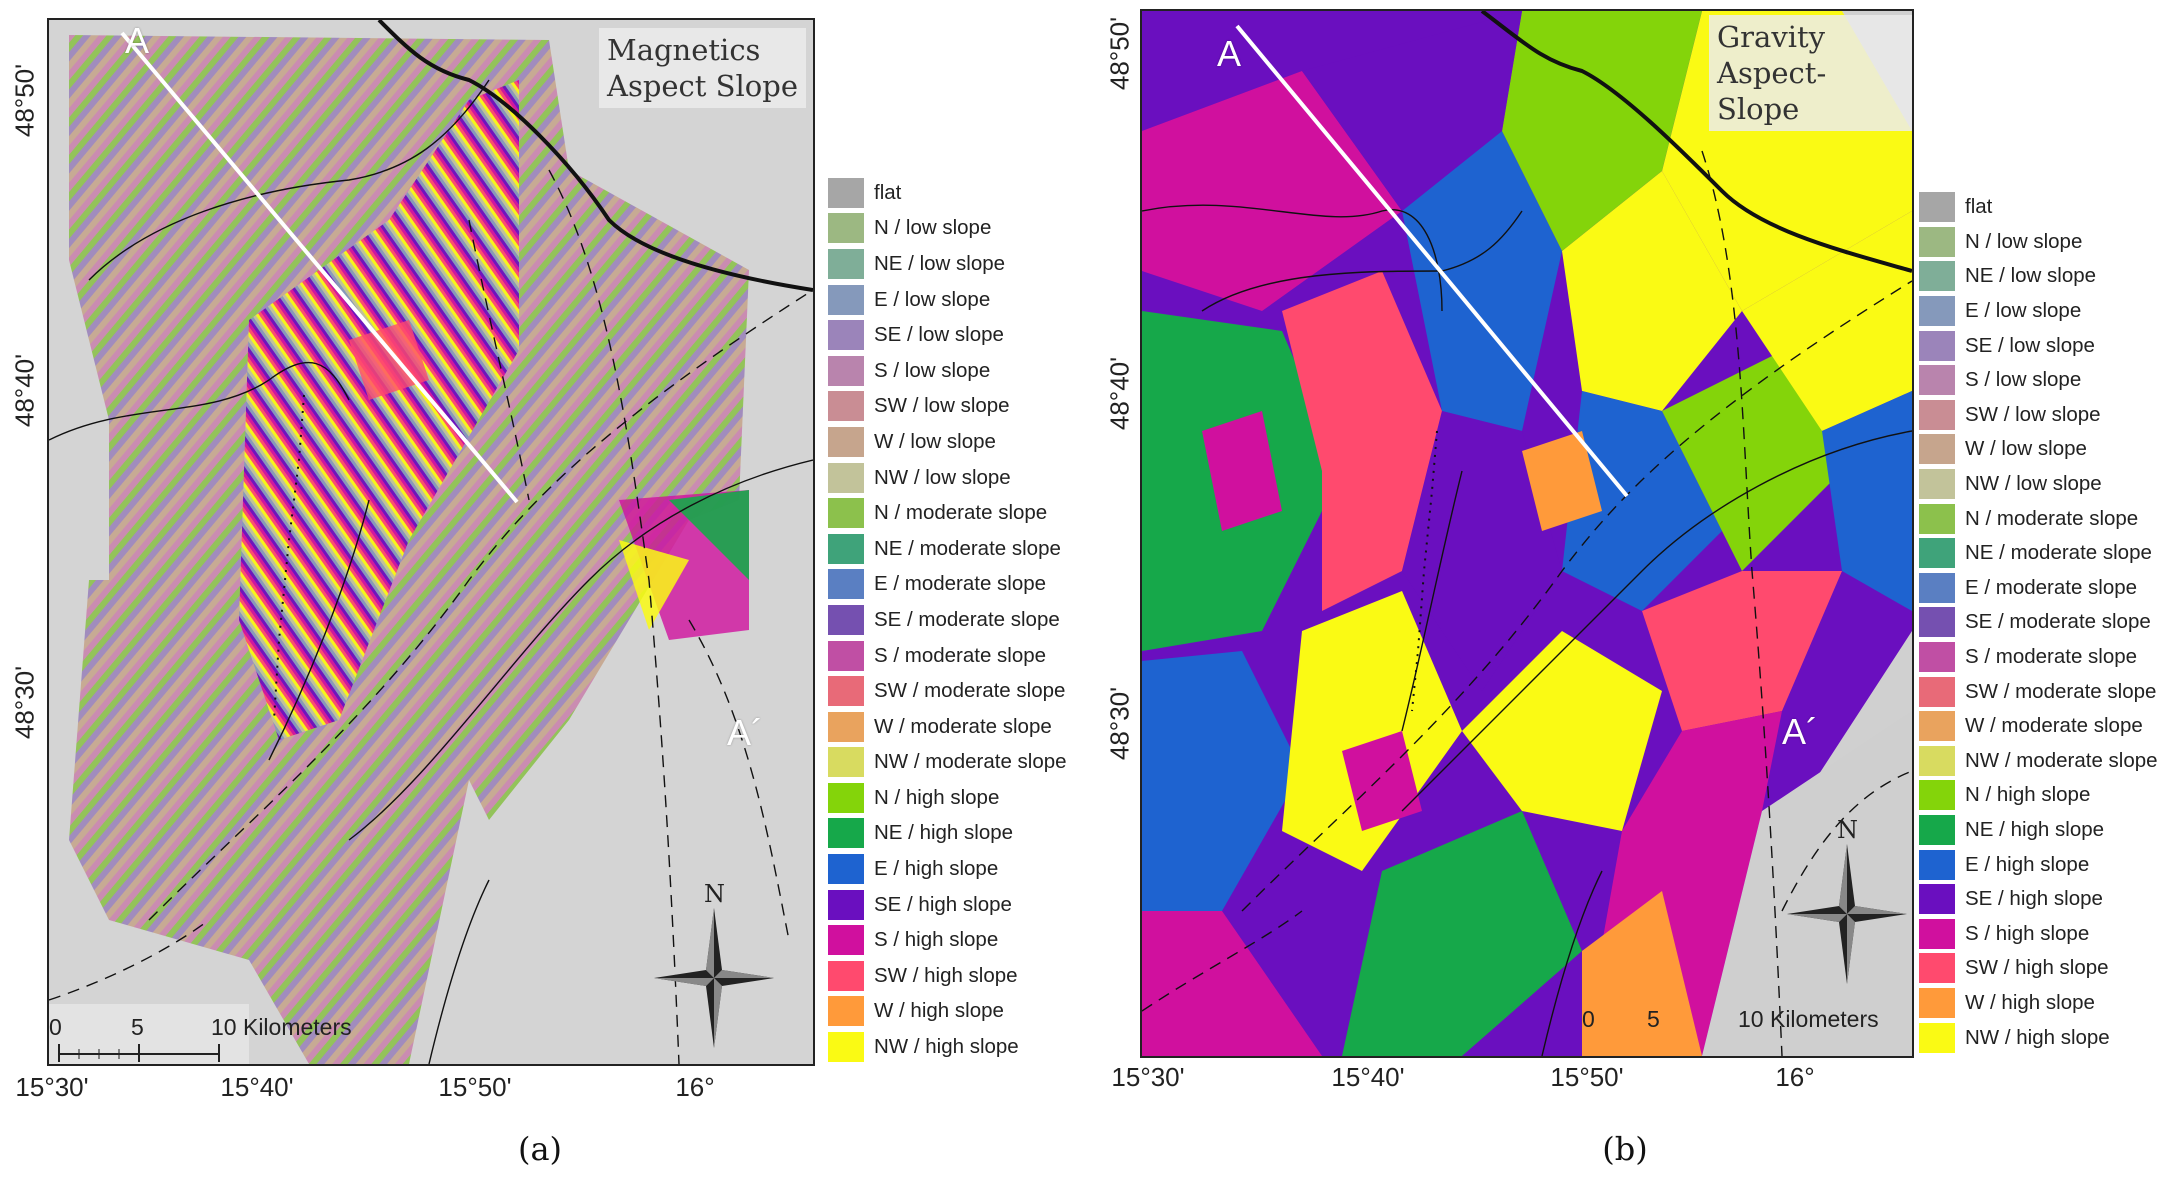 This screenshot has height=1181, width=2167. I want to click on legend-item: NE / moderate slope, so click(2038, 553).